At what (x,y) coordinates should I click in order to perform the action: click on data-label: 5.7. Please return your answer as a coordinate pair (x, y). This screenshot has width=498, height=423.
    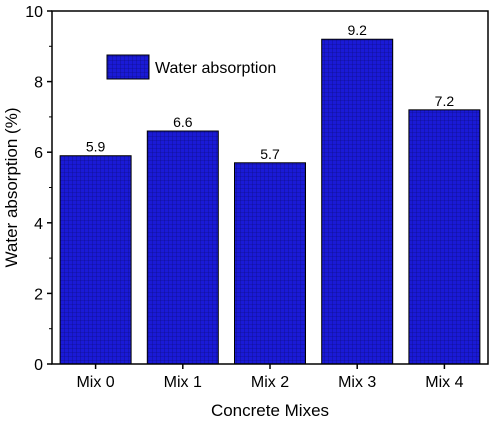
    Looking at the image, I should click on (270, 154).